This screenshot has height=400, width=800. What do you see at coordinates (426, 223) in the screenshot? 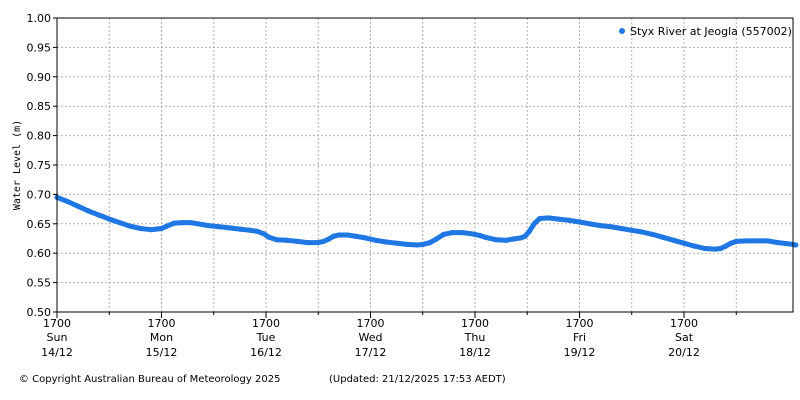
I see `data-series` at bounding box center [426, 223].